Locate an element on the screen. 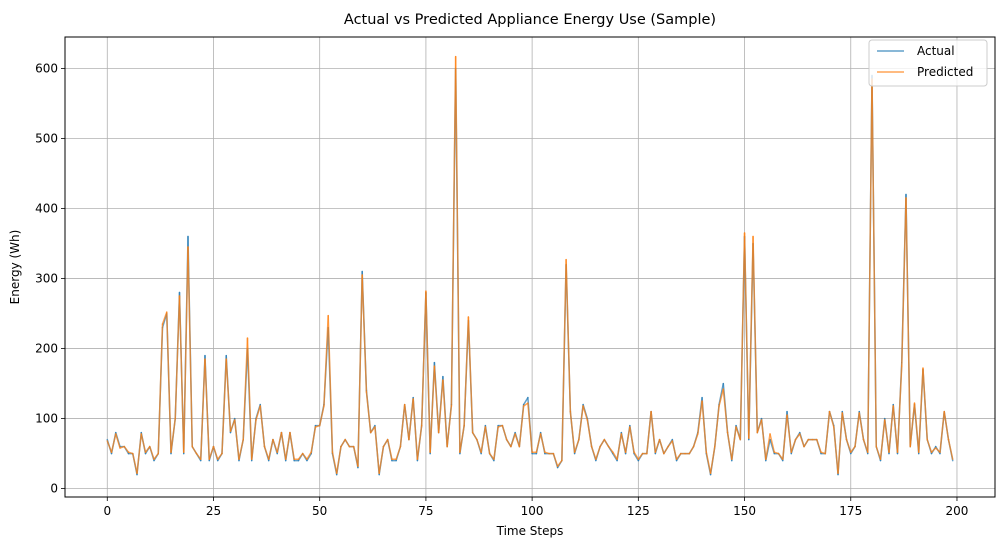  y-axis-label: Energy (Wh) is located at coordinates (15, 267).